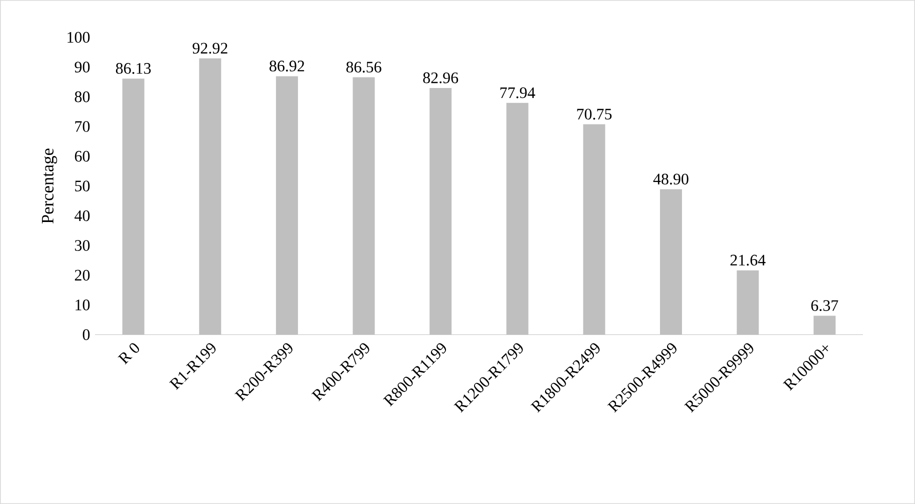  What do you see at coordinates (594, 114) in the screenshot?
I see `data-label: 70.75` at bounding box center [594, 114].